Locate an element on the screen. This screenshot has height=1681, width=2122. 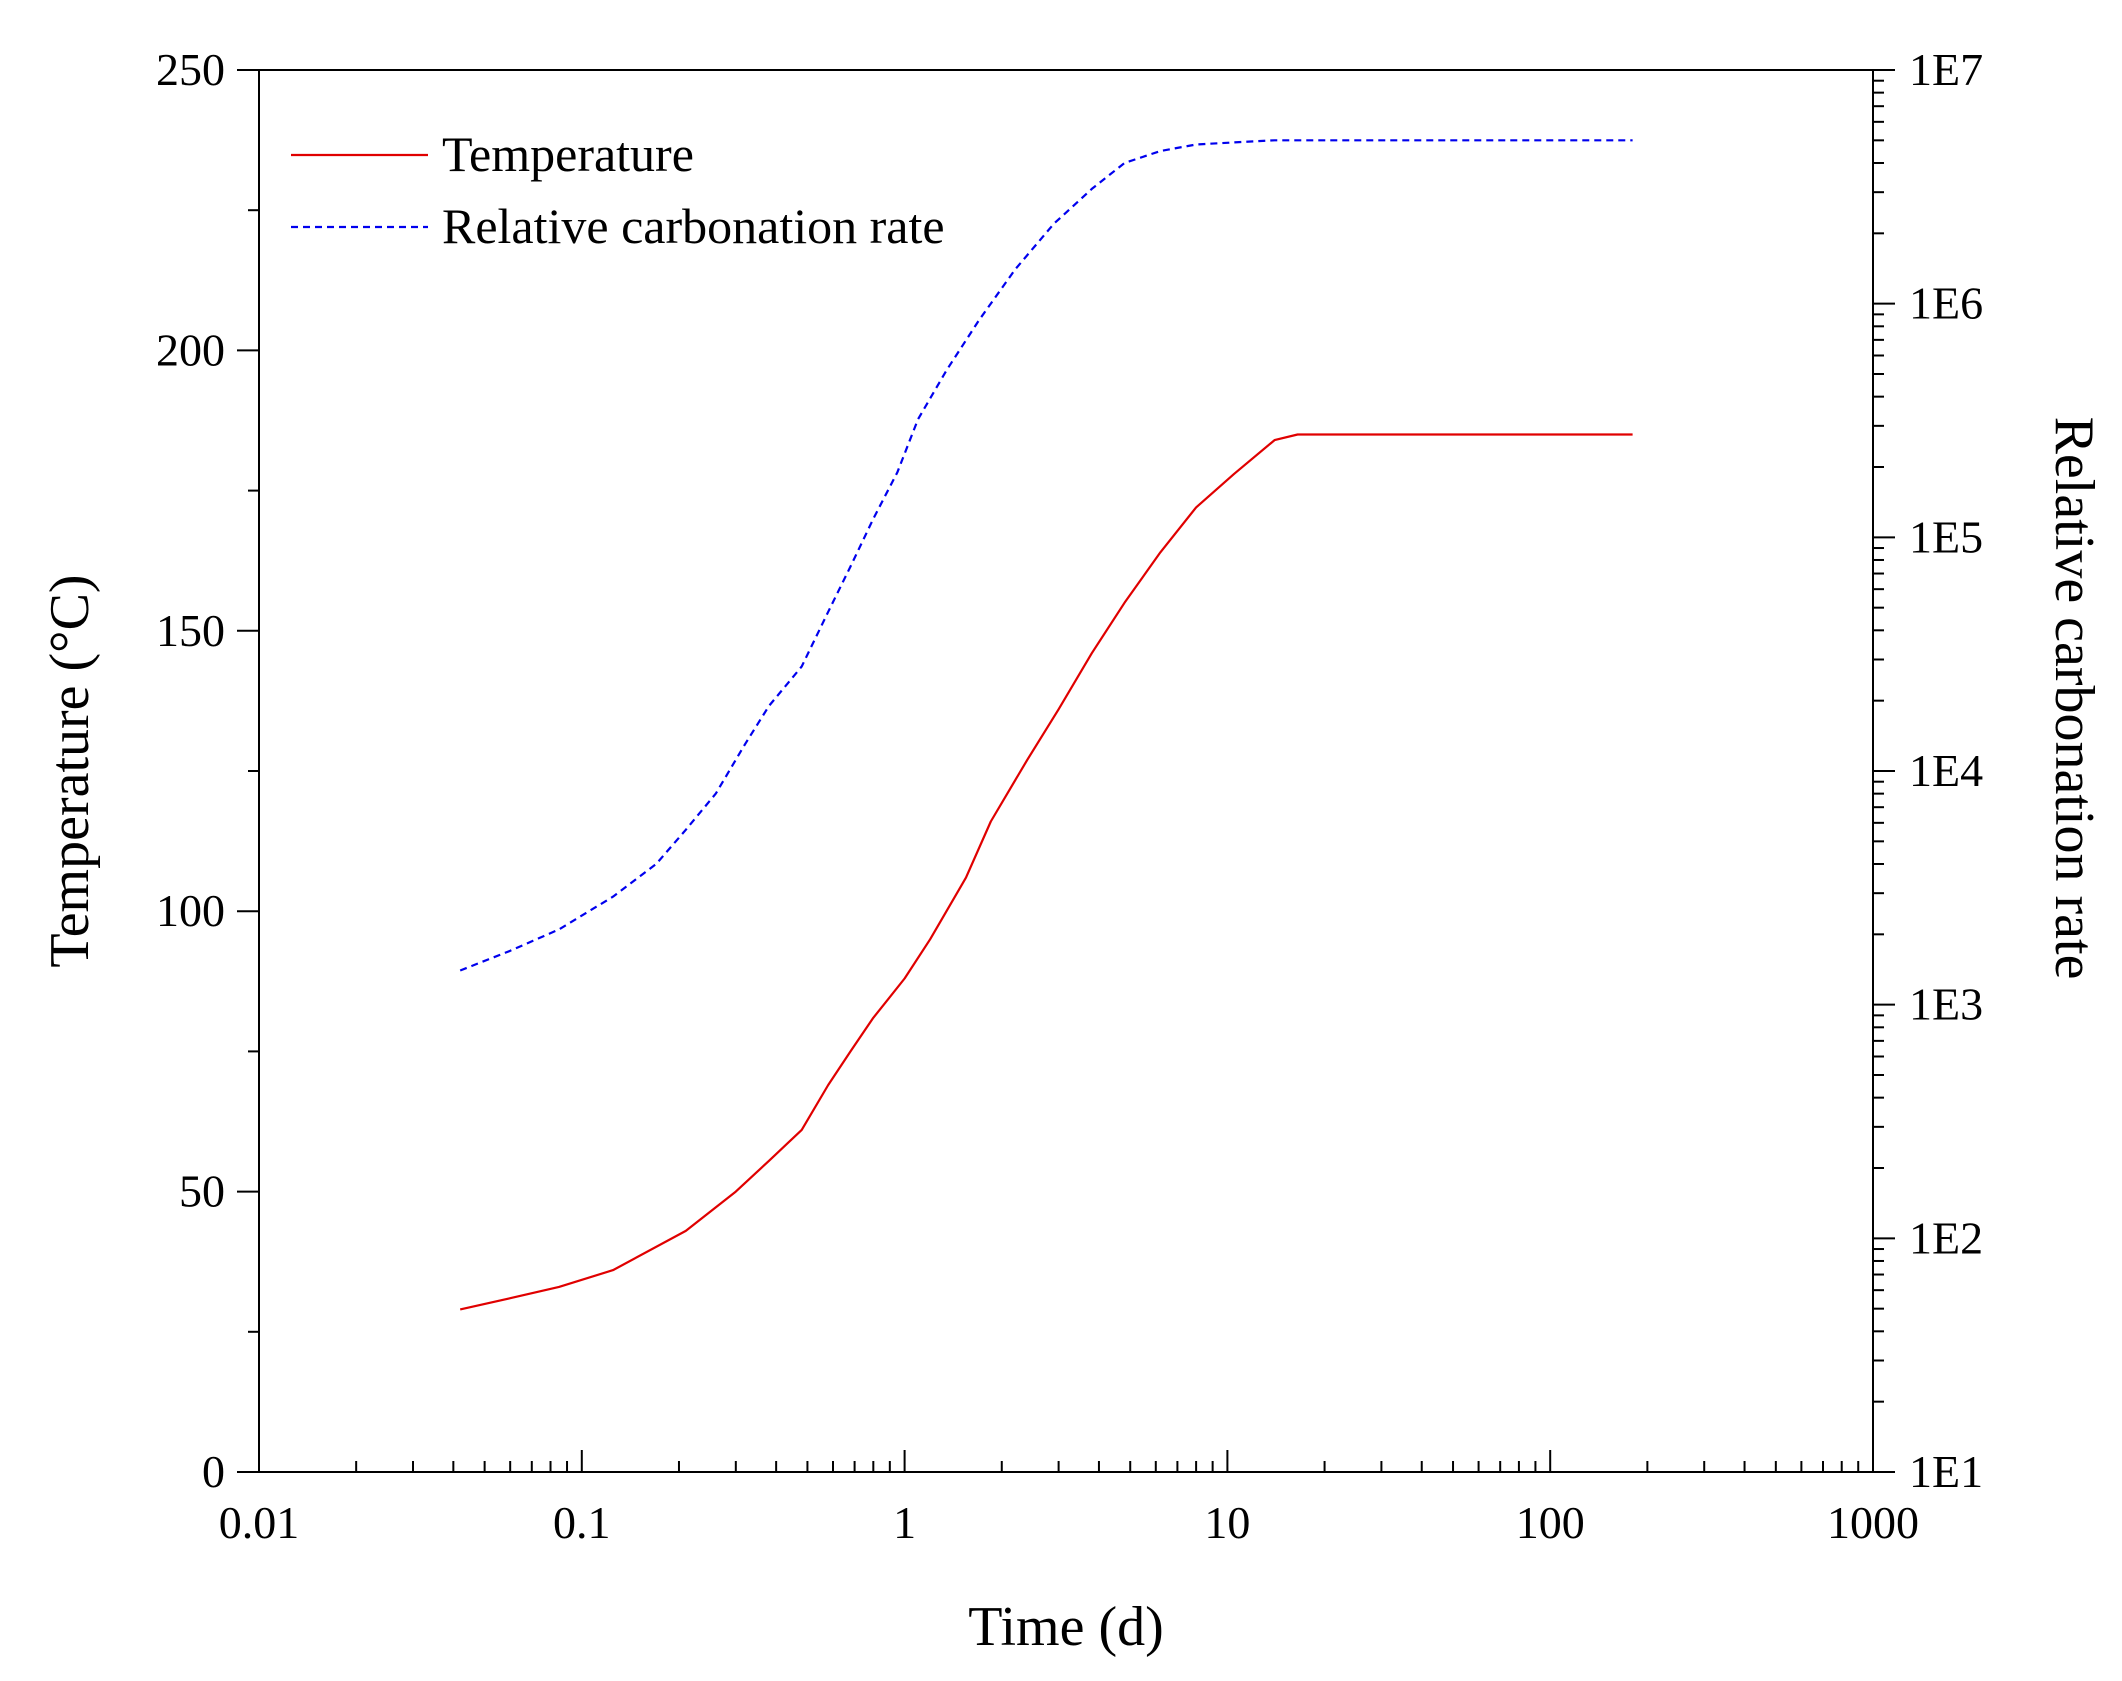
x-tick-label: 0.01 is located at coordinates (259, 1522).